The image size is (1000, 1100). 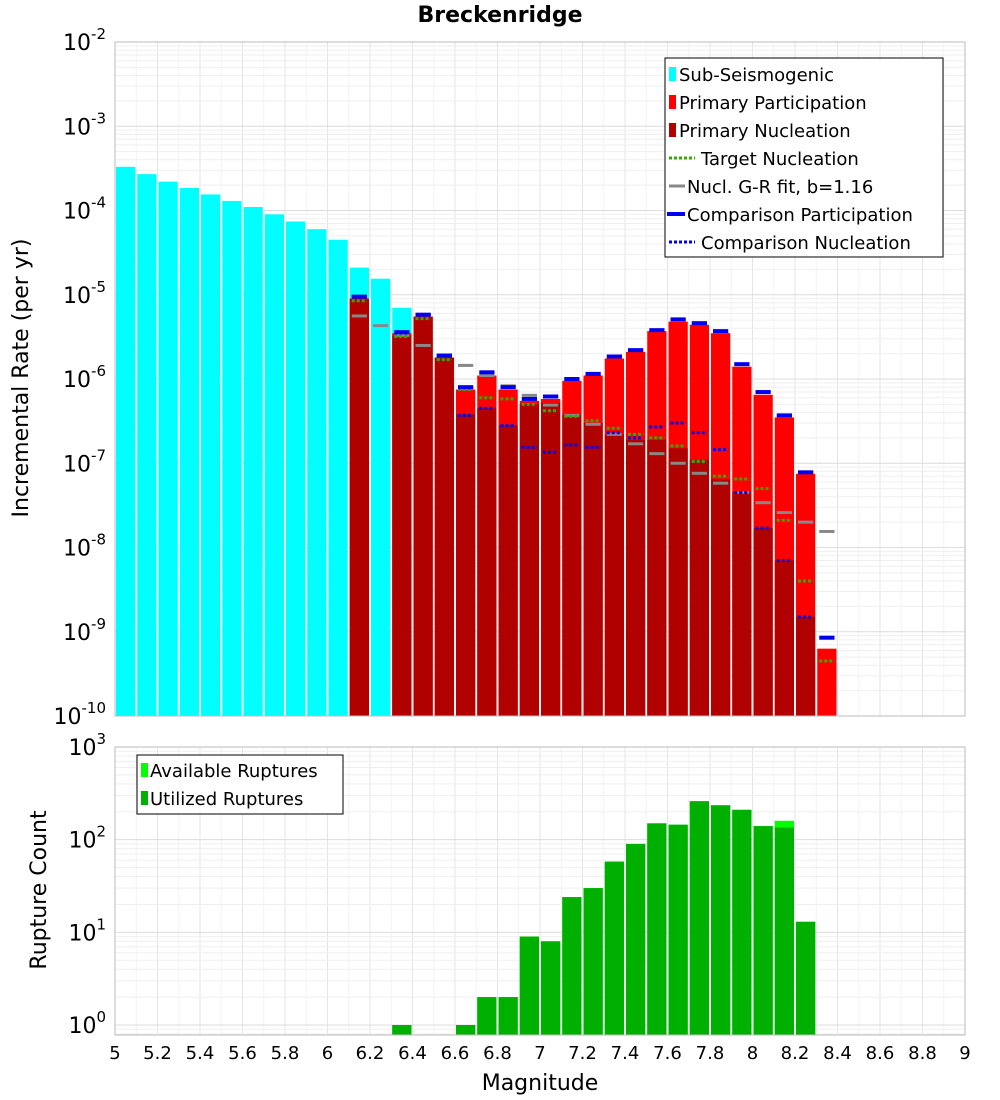 What do you see at coordinates (773, 103) in the screenshot?
I see `legend-label: Primary Participation` at bounding box center [773, 103].